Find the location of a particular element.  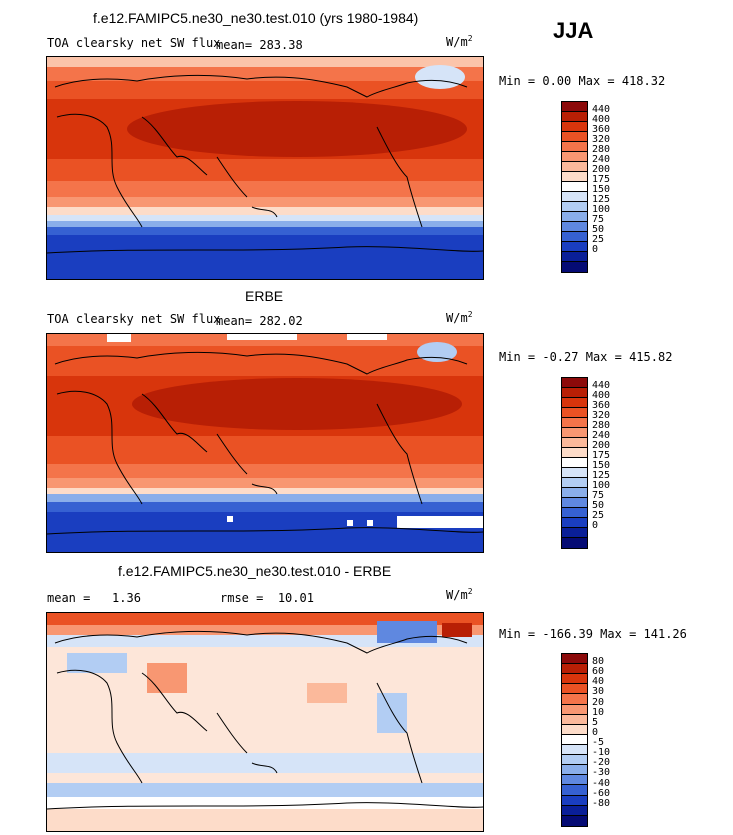

panel3-rmse-value: 10.01 is located at coordinates (295, 598).